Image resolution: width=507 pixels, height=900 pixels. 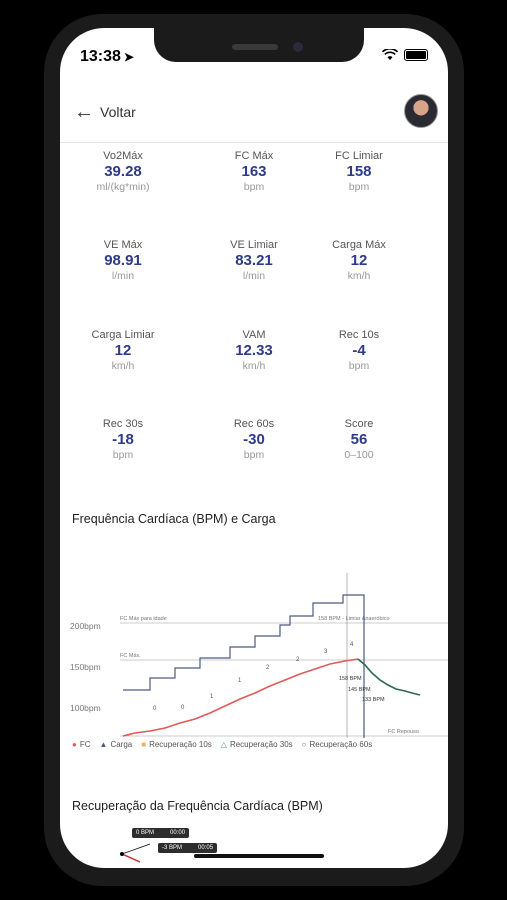 I want to click on metric-value: 98.91, so click(x=123, y=260).